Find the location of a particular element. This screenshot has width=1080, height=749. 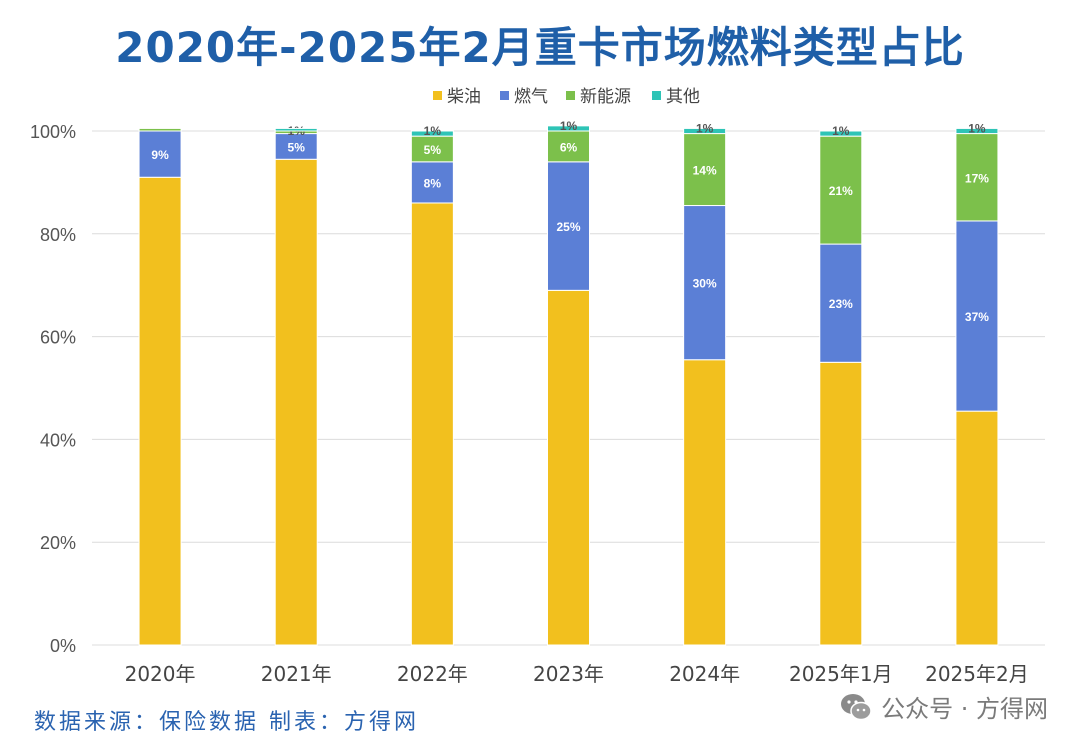

data-label-1-3: 25% is located at coordinates (568, 227).